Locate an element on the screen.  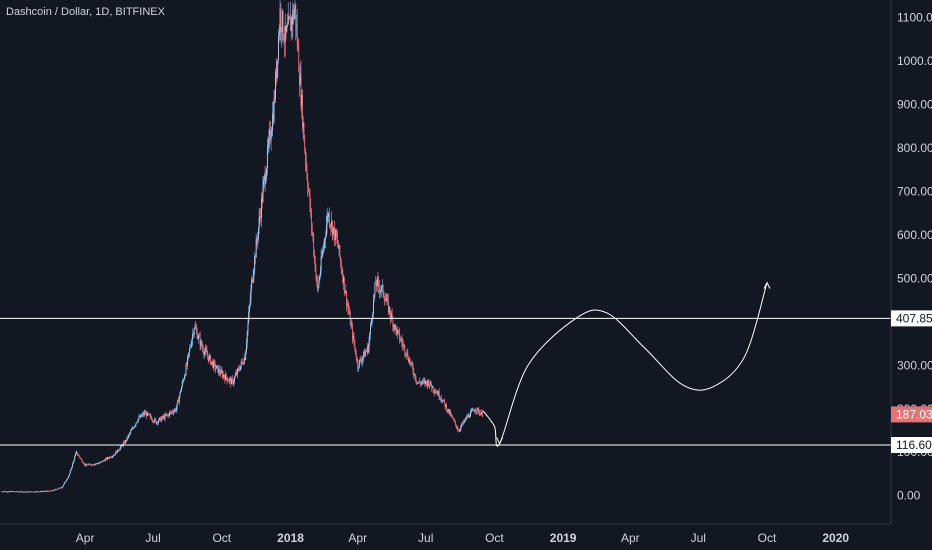
projection-curve is located at coordinates (625, 364).